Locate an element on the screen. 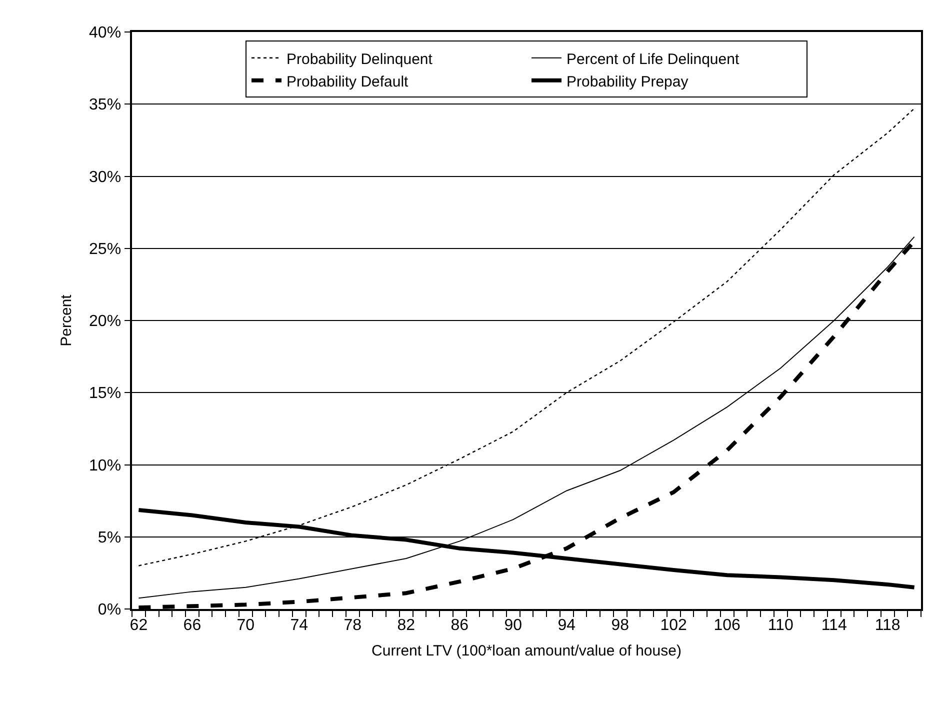 This screenshot has height=715, width=942. x-tick-label: 114 is located at coordinates (834, 625).